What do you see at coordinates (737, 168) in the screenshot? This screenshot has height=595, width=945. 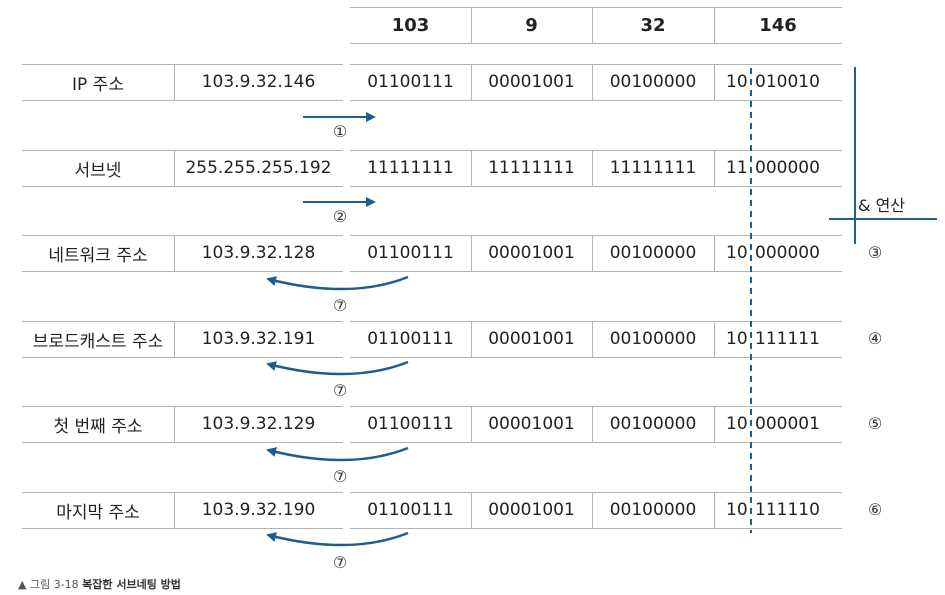 I see `subnet-mask-network-bits: 11` at bounding box center [737, 168].